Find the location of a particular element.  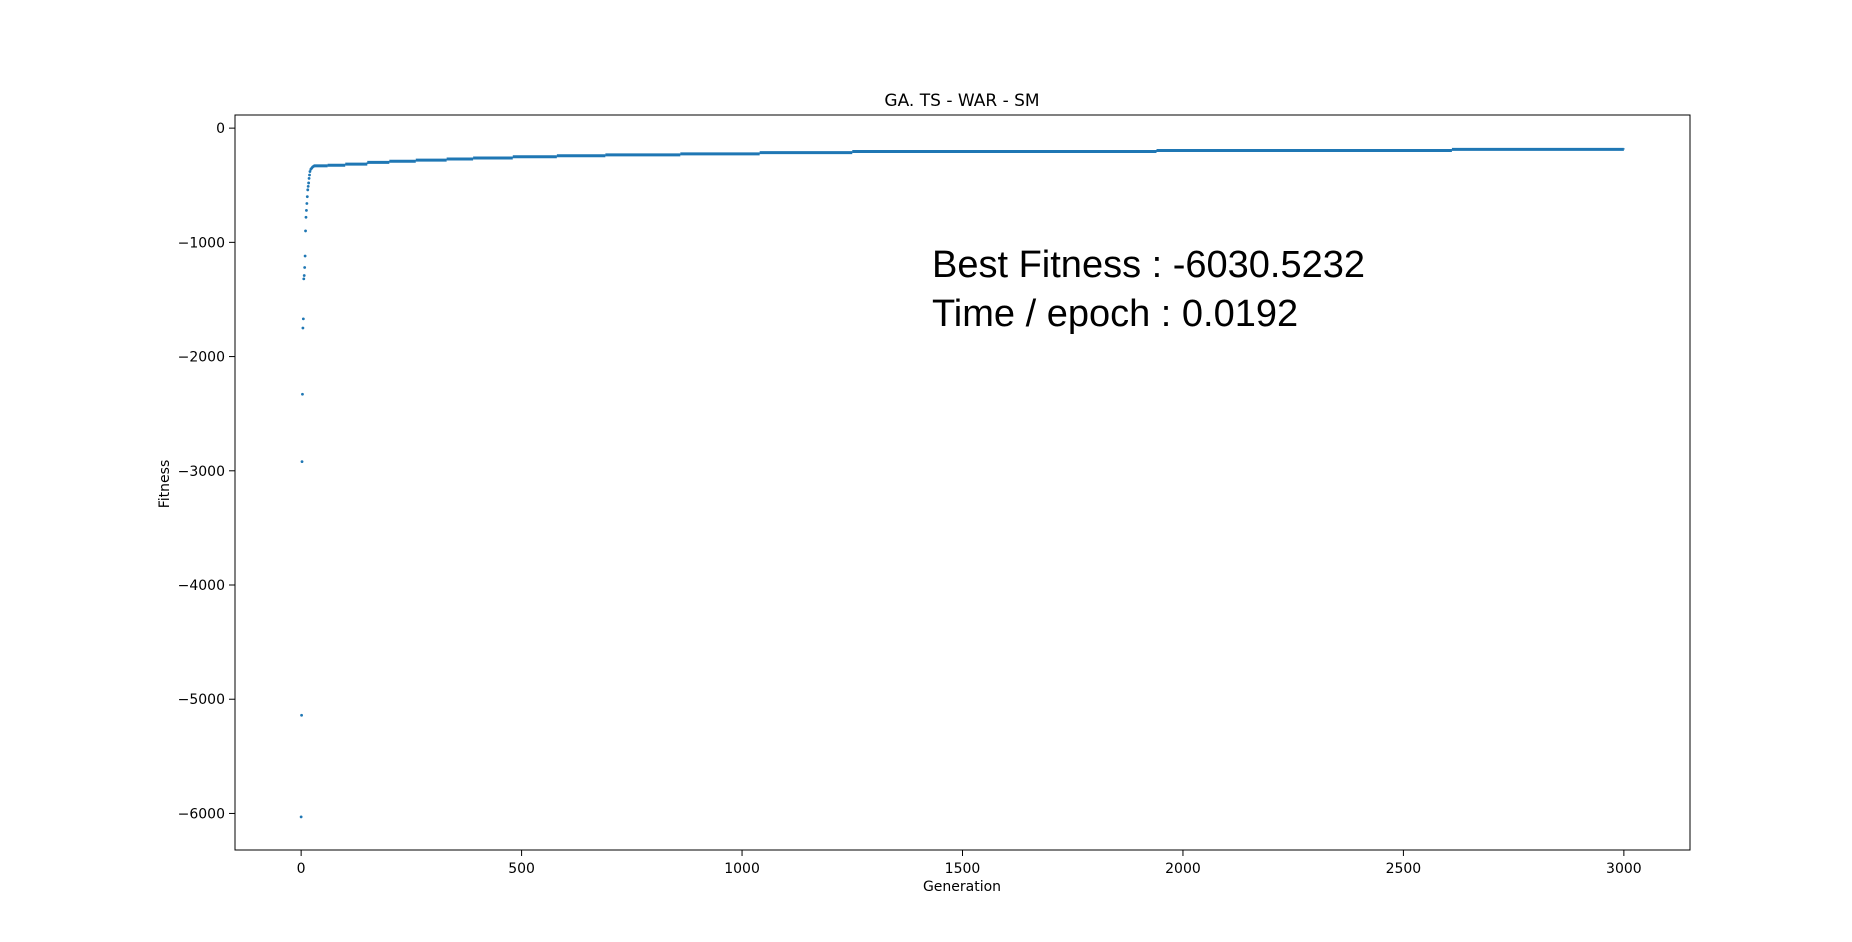

x-tick-label: 1500 is located at coordinates (963, 869).